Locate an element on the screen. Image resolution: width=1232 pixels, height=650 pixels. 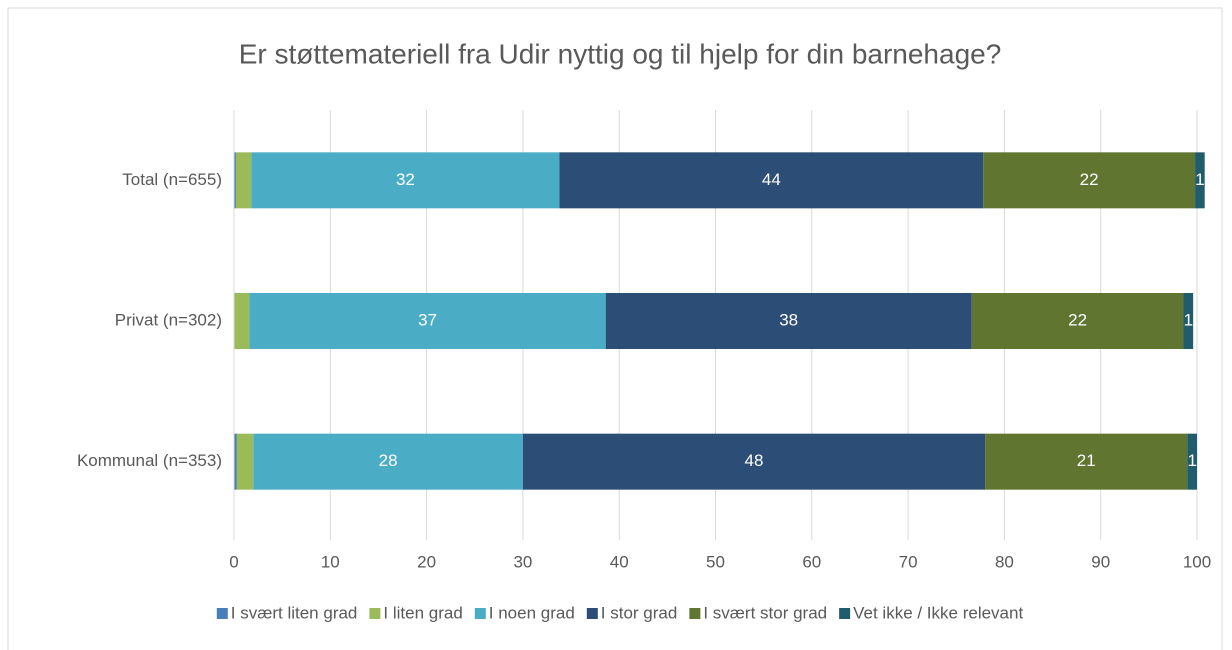
data-label: 32 is located at coordinates (405, 179).